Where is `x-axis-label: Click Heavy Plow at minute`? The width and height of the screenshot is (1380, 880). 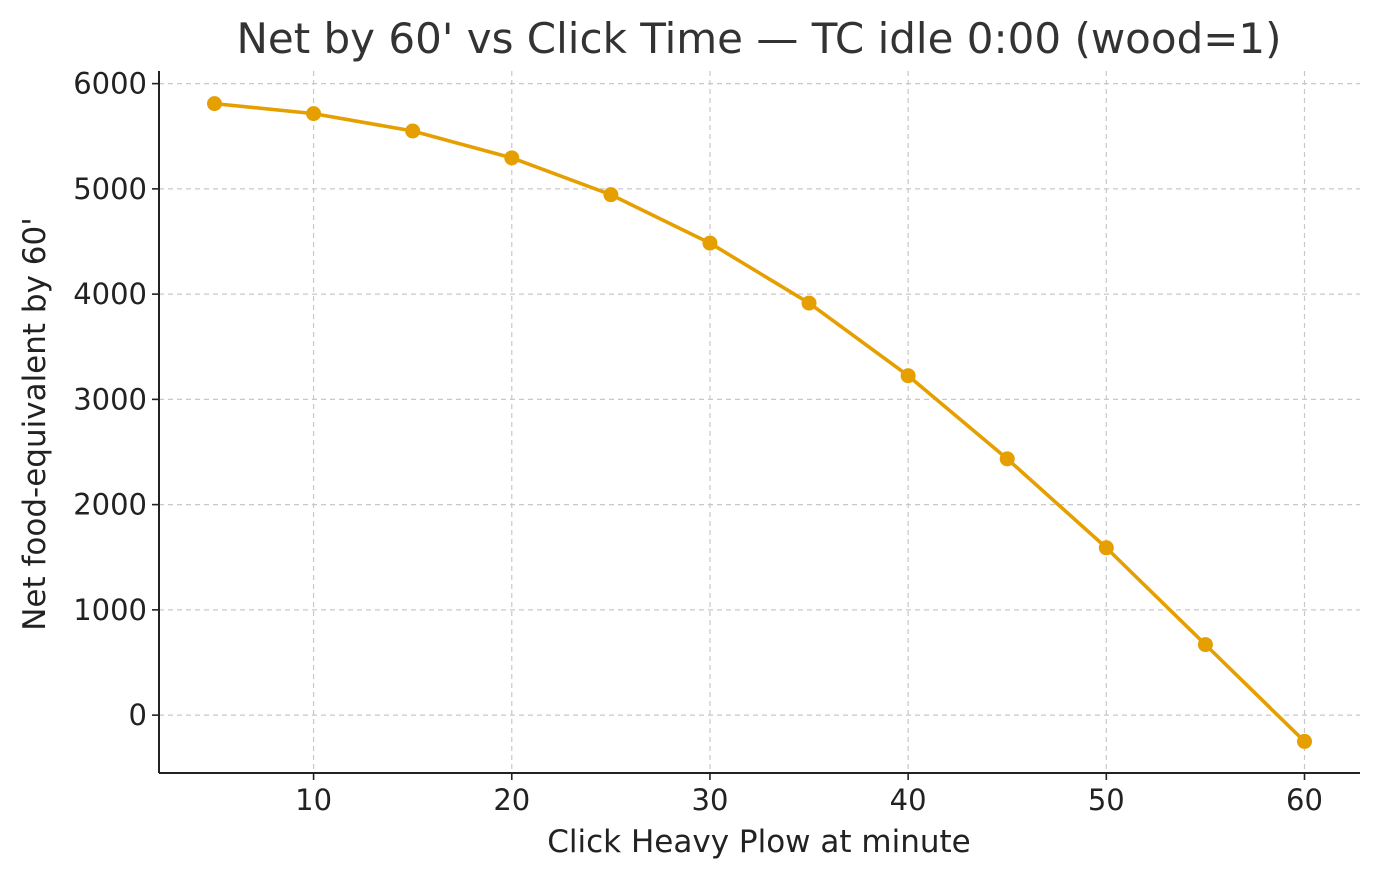 x-axis-label: Click Heavy Plow at minute is located at coordinates (758, 842).